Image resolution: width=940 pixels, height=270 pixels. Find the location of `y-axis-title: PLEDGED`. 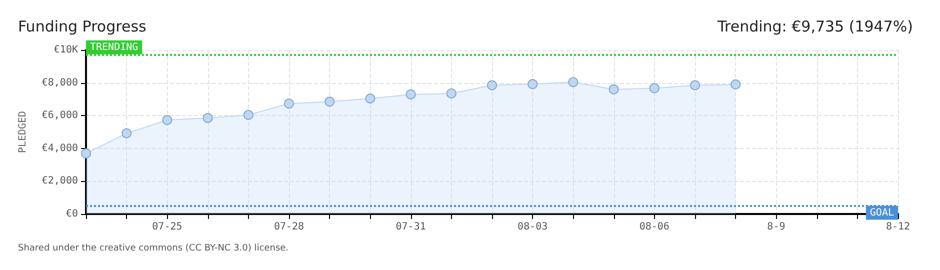

y-axis-title: PLEDGED is located at coordinates (23, 132).